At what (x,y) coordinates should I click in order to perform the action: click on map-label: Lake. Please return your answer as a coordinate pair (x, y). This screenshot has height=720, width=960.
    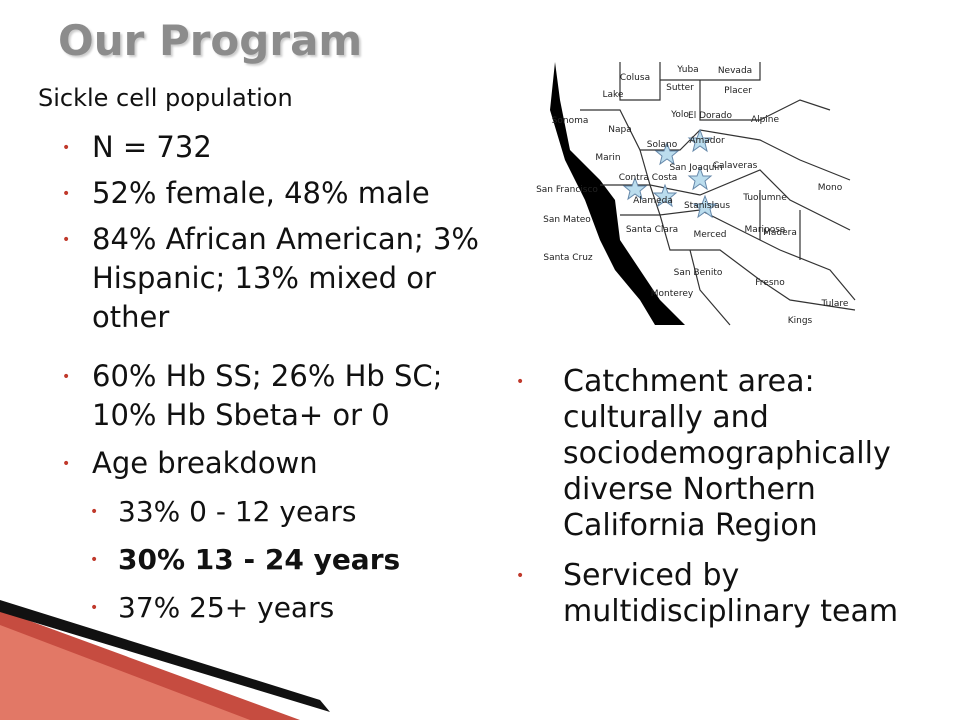
    Looking at the image, I should click on (613, 95).